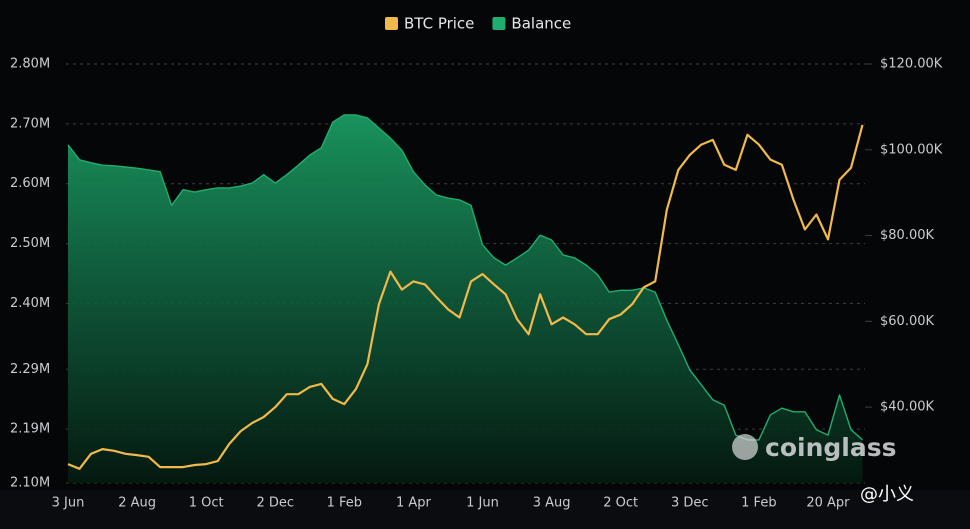 This screenshot has height=529, width=970. What do you see at coordinates (620, 503) in the screenshot?
I see `x-tick-label: 2 Oct` at bounding box center [620, 503].